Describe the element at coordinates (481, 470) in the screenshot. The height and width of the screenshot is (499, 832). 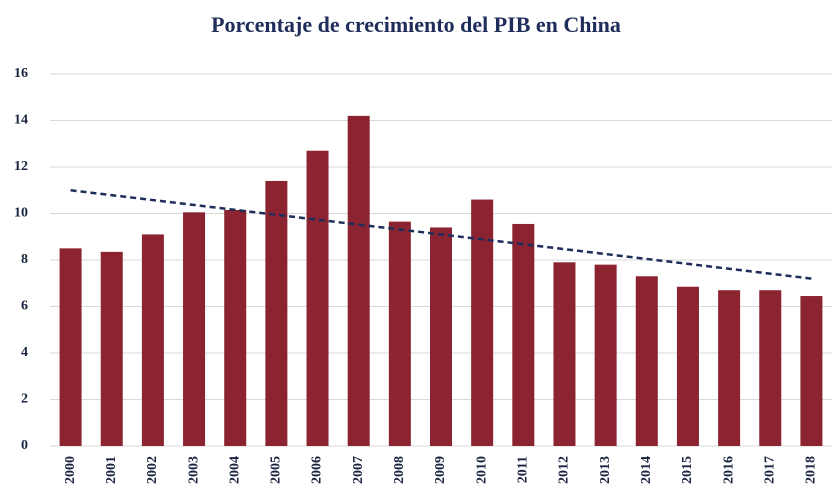
I see `x-tick-label: 2010` at that location.